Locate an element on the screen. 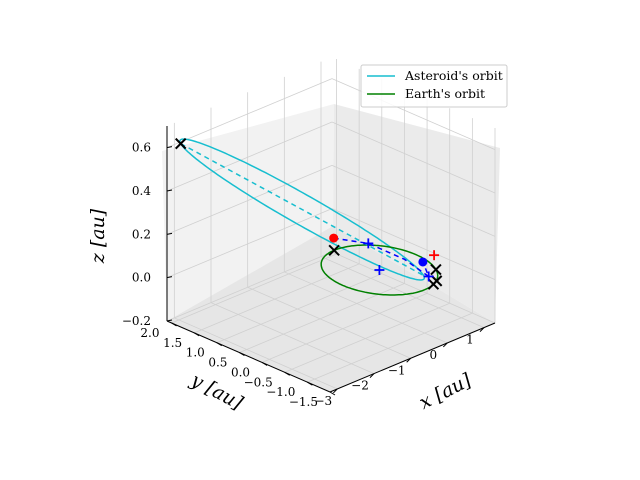 The height and width of the screenshot is (480, 640). x-tick-label-1: −2 is located at coordinates (360, 386).